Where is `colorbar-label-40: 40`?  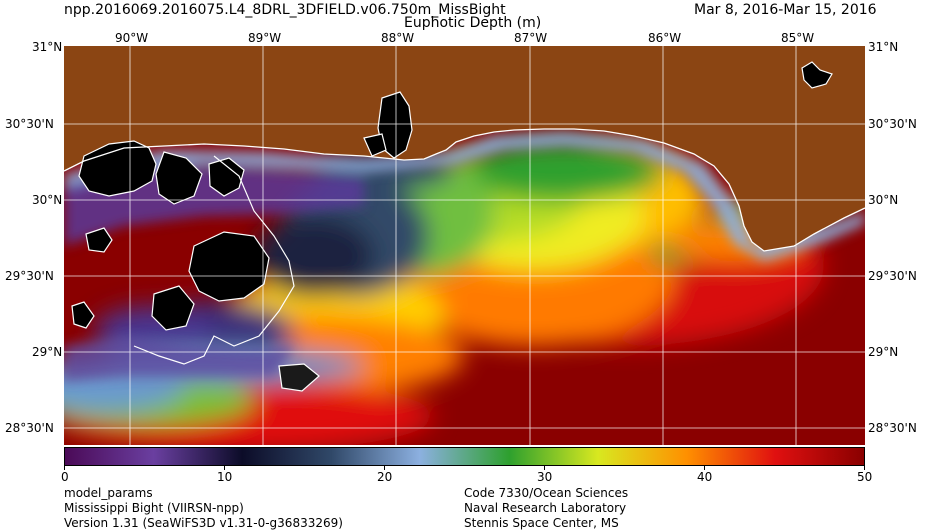
colorbar-label-40: 40 is located at coordinates (705, 477).